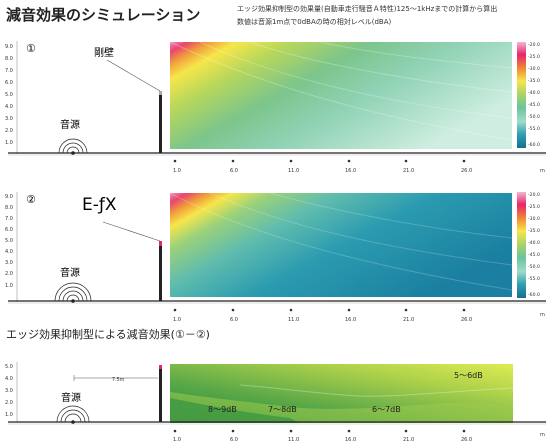  Describe the element at coordinates (359, 317) in the screenshot. I see `panel-2-x-ticks: 1.0 6.0 11.0 16.0 21.0 26.0 m` at that location.